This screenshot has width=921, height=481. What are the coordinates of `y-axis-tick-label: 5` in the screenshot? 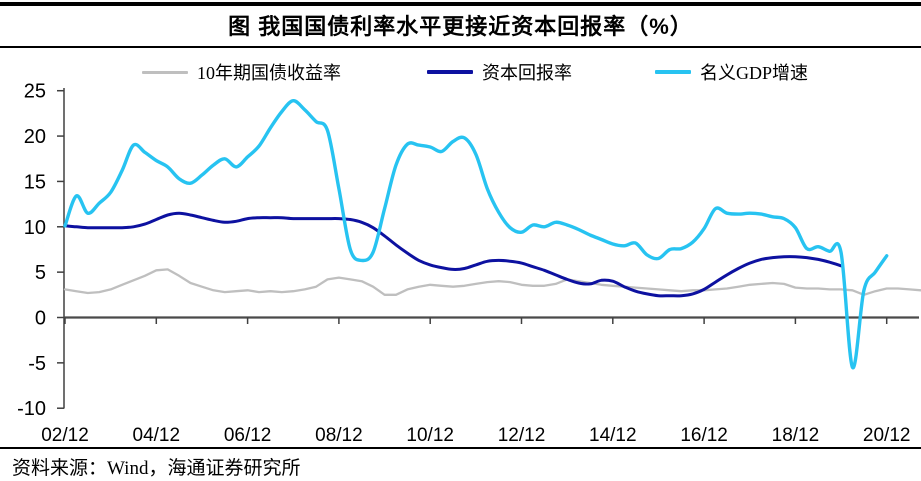 It's located at (40, 273).